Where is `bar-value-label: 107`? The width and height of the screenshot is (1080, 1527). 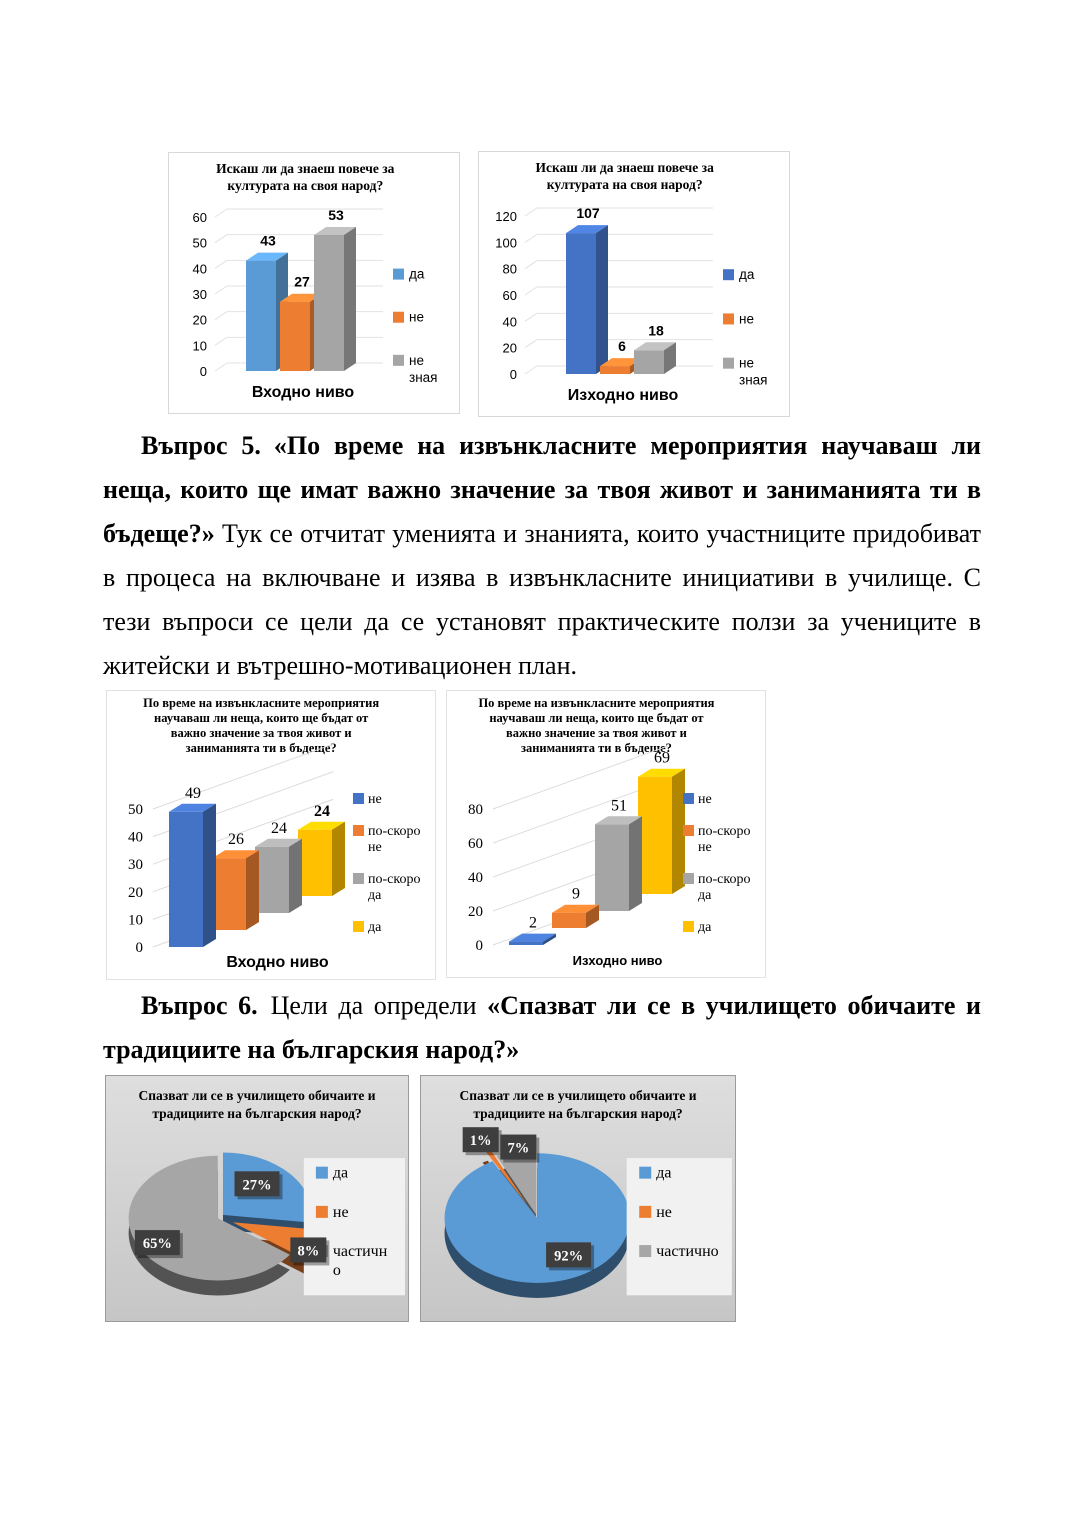 bar-value-label: 107 is located at coordinates (588, 213).